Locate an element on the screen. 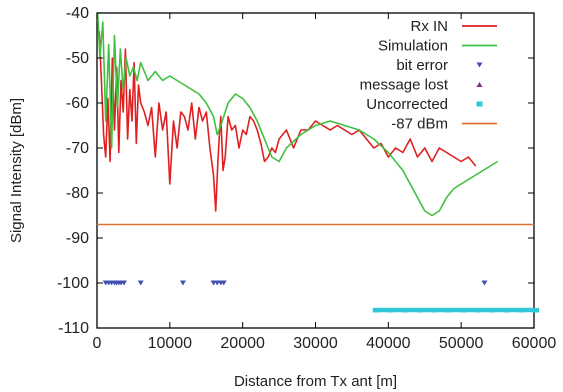 This screenshot has width=563, height=392. y-tick-label: -40 is located at coordinates (77, 13).